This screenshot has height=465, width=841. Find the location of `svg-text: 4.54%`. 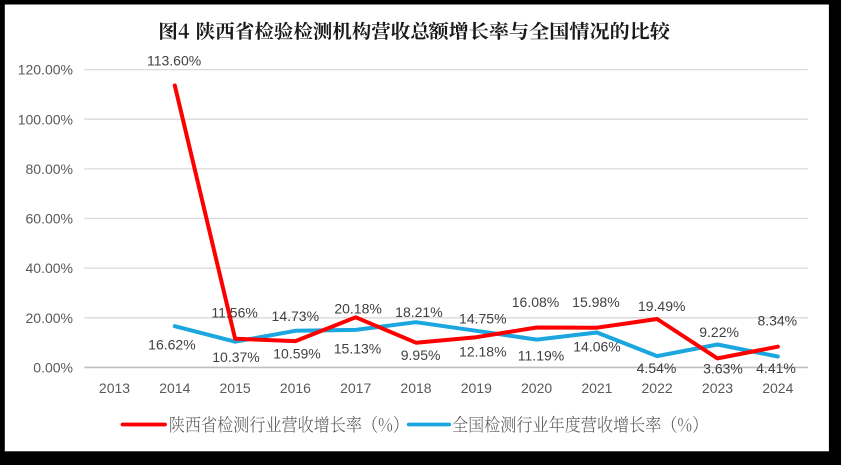

svg-text: 4.54% is located at coordinates (657, 368).